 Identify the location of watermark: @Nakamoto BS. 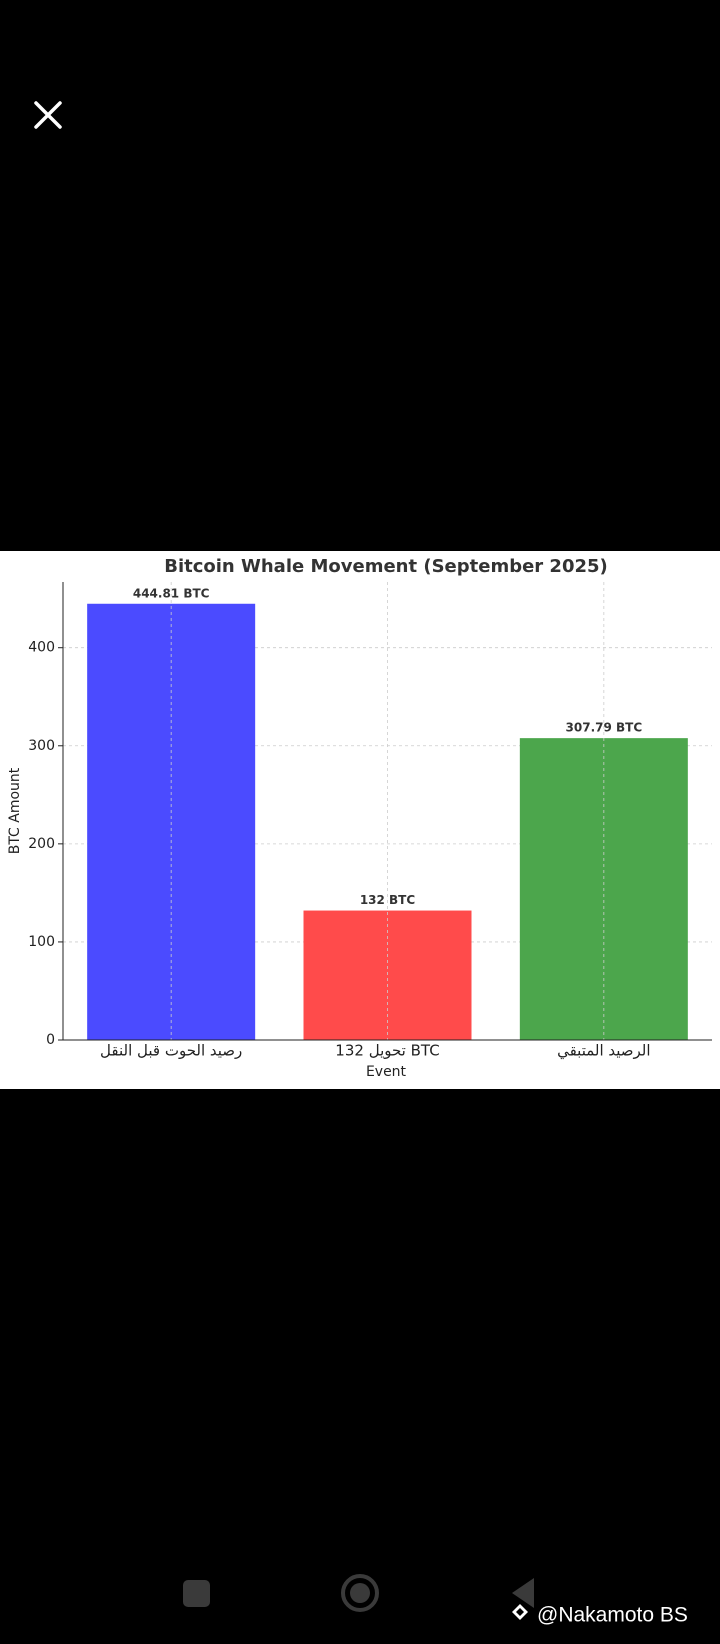
(612, 1615).